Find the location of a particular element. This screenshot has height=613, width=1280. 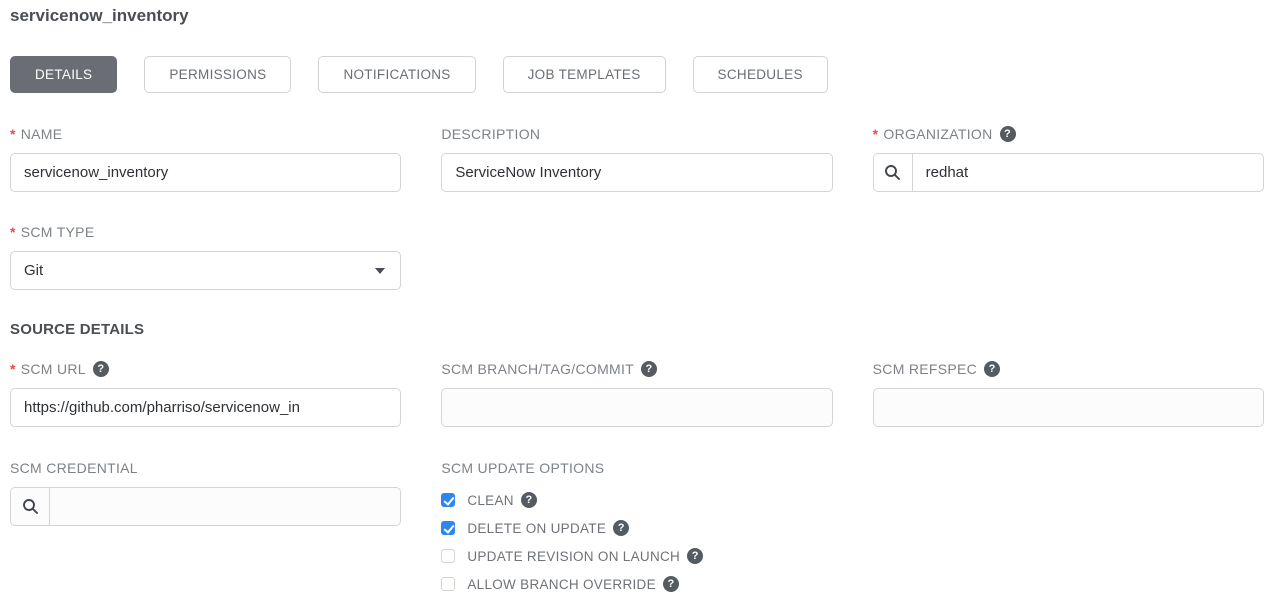

description-label-text: DESCRIPTION is located at coordinates (491, 134).